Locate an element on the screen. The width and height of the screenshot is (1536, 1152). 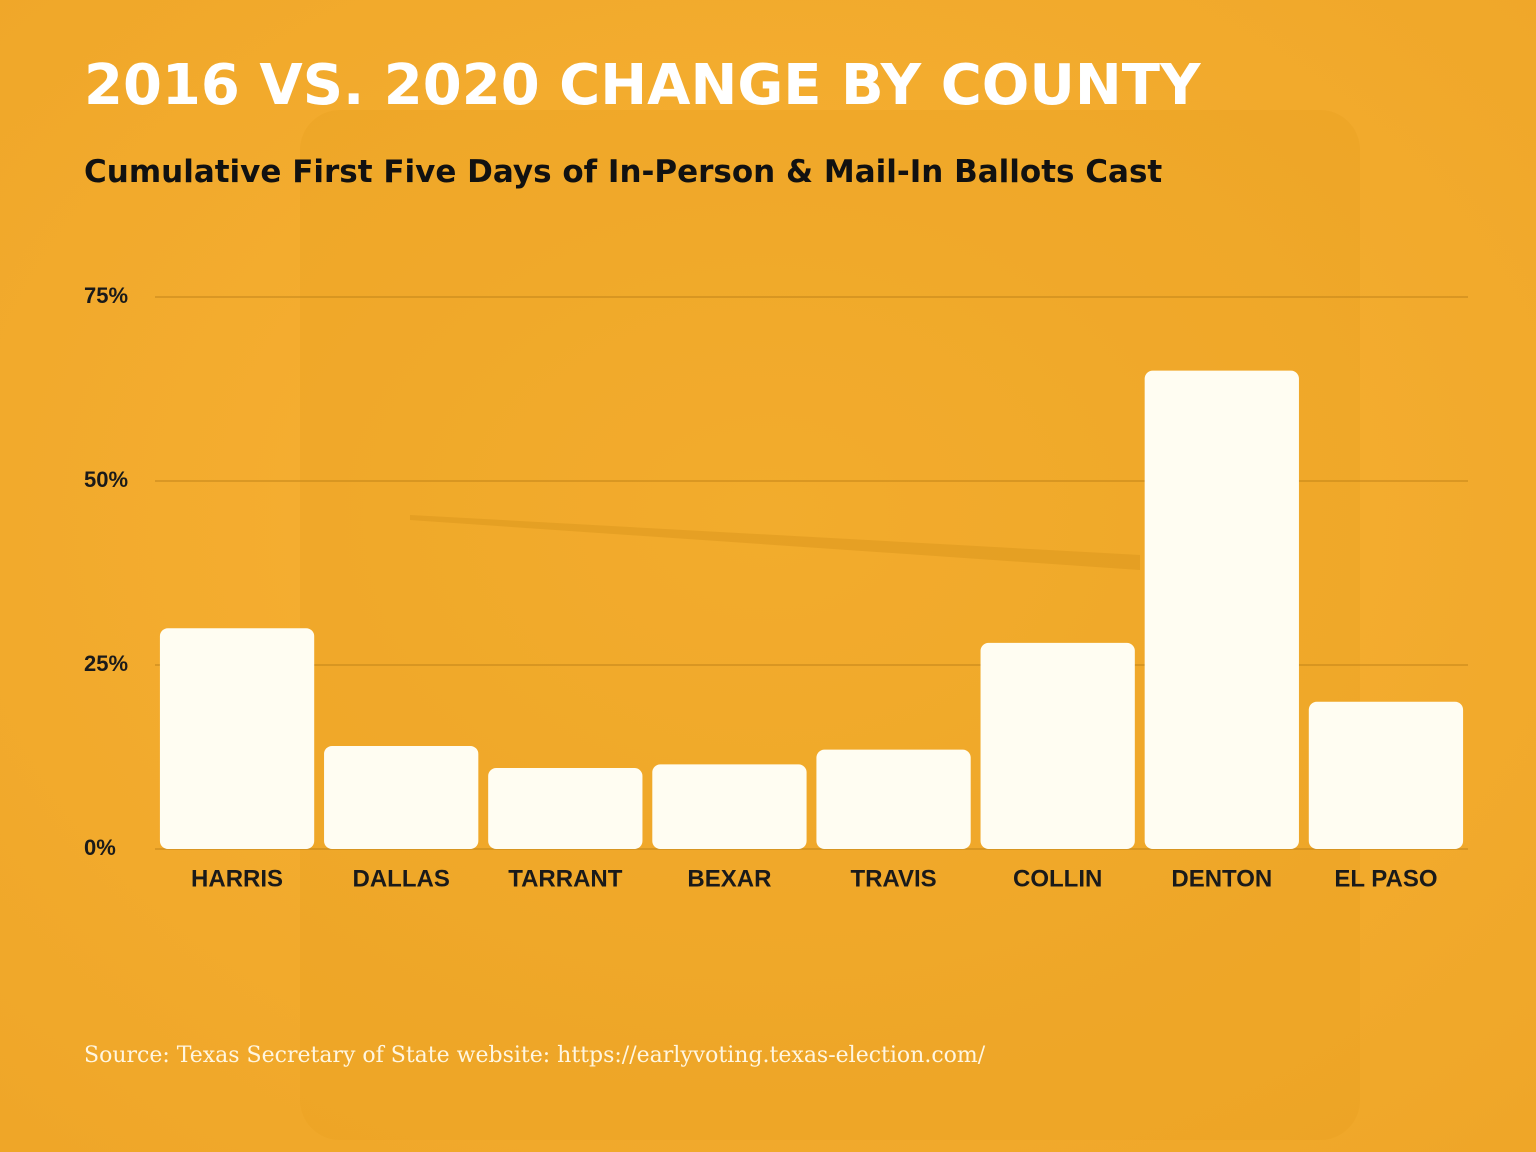
y-tick-label: 75% is located at coordinates (106, 295).